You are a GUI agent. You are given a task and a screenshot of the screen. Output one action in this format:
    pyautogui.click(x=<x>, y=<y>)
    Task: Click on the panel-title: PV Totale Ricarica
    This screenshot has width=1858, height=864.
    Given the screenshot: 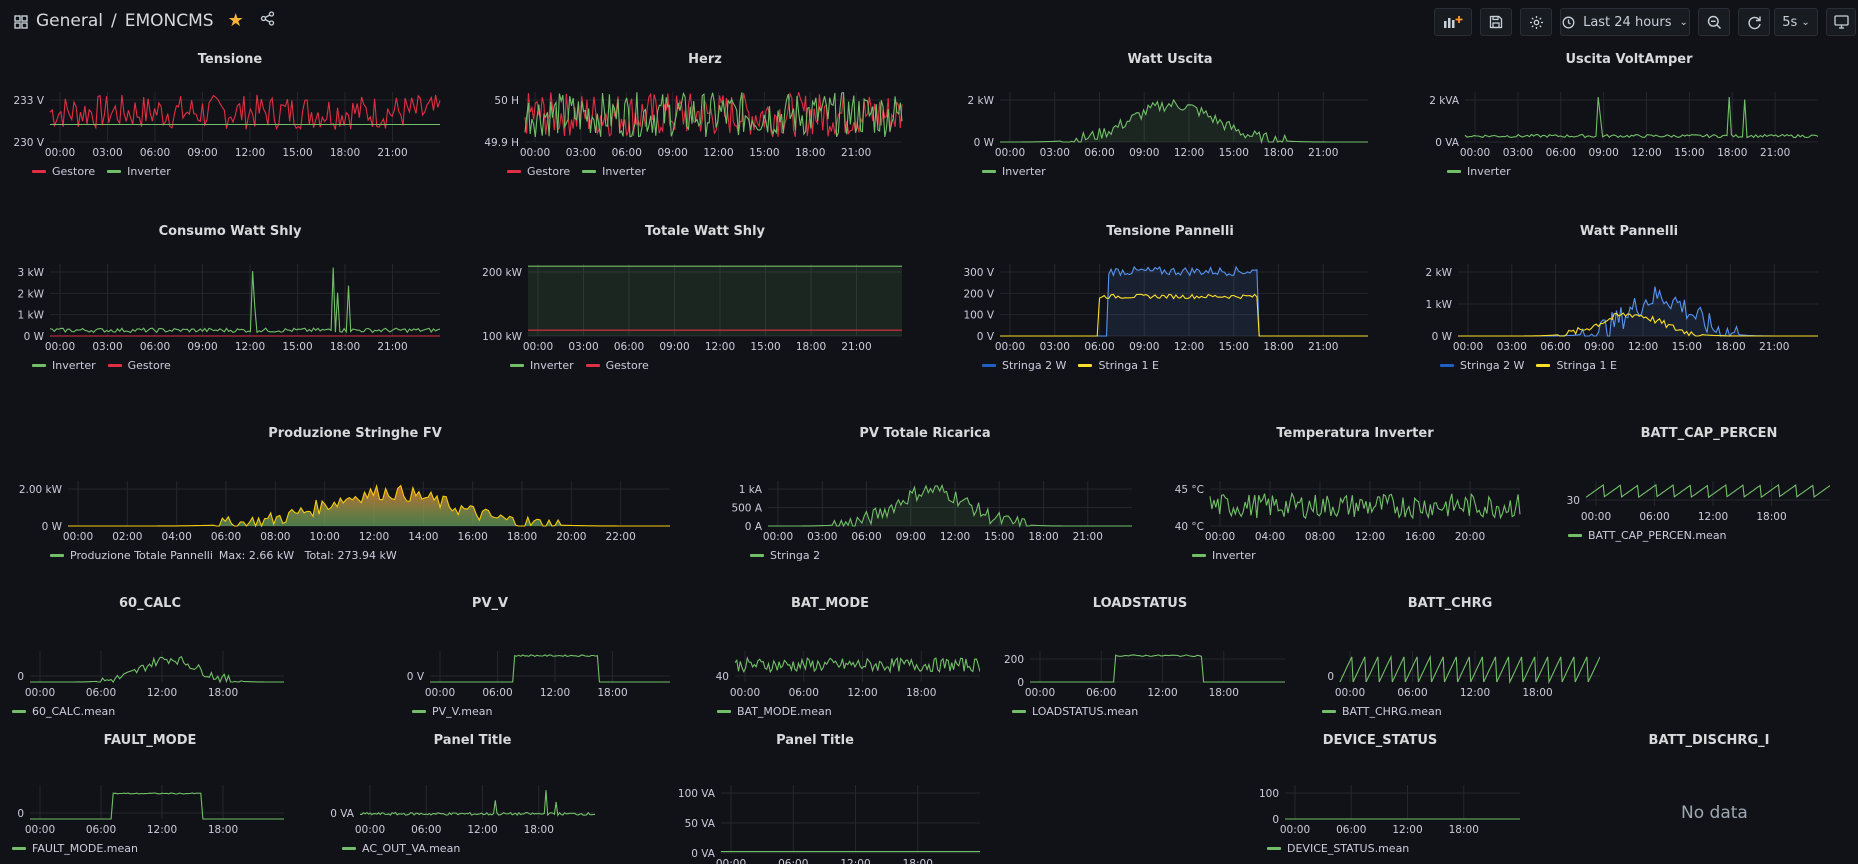 What is the action you would take?
    pyautogui.click(x=925, y=433)
    